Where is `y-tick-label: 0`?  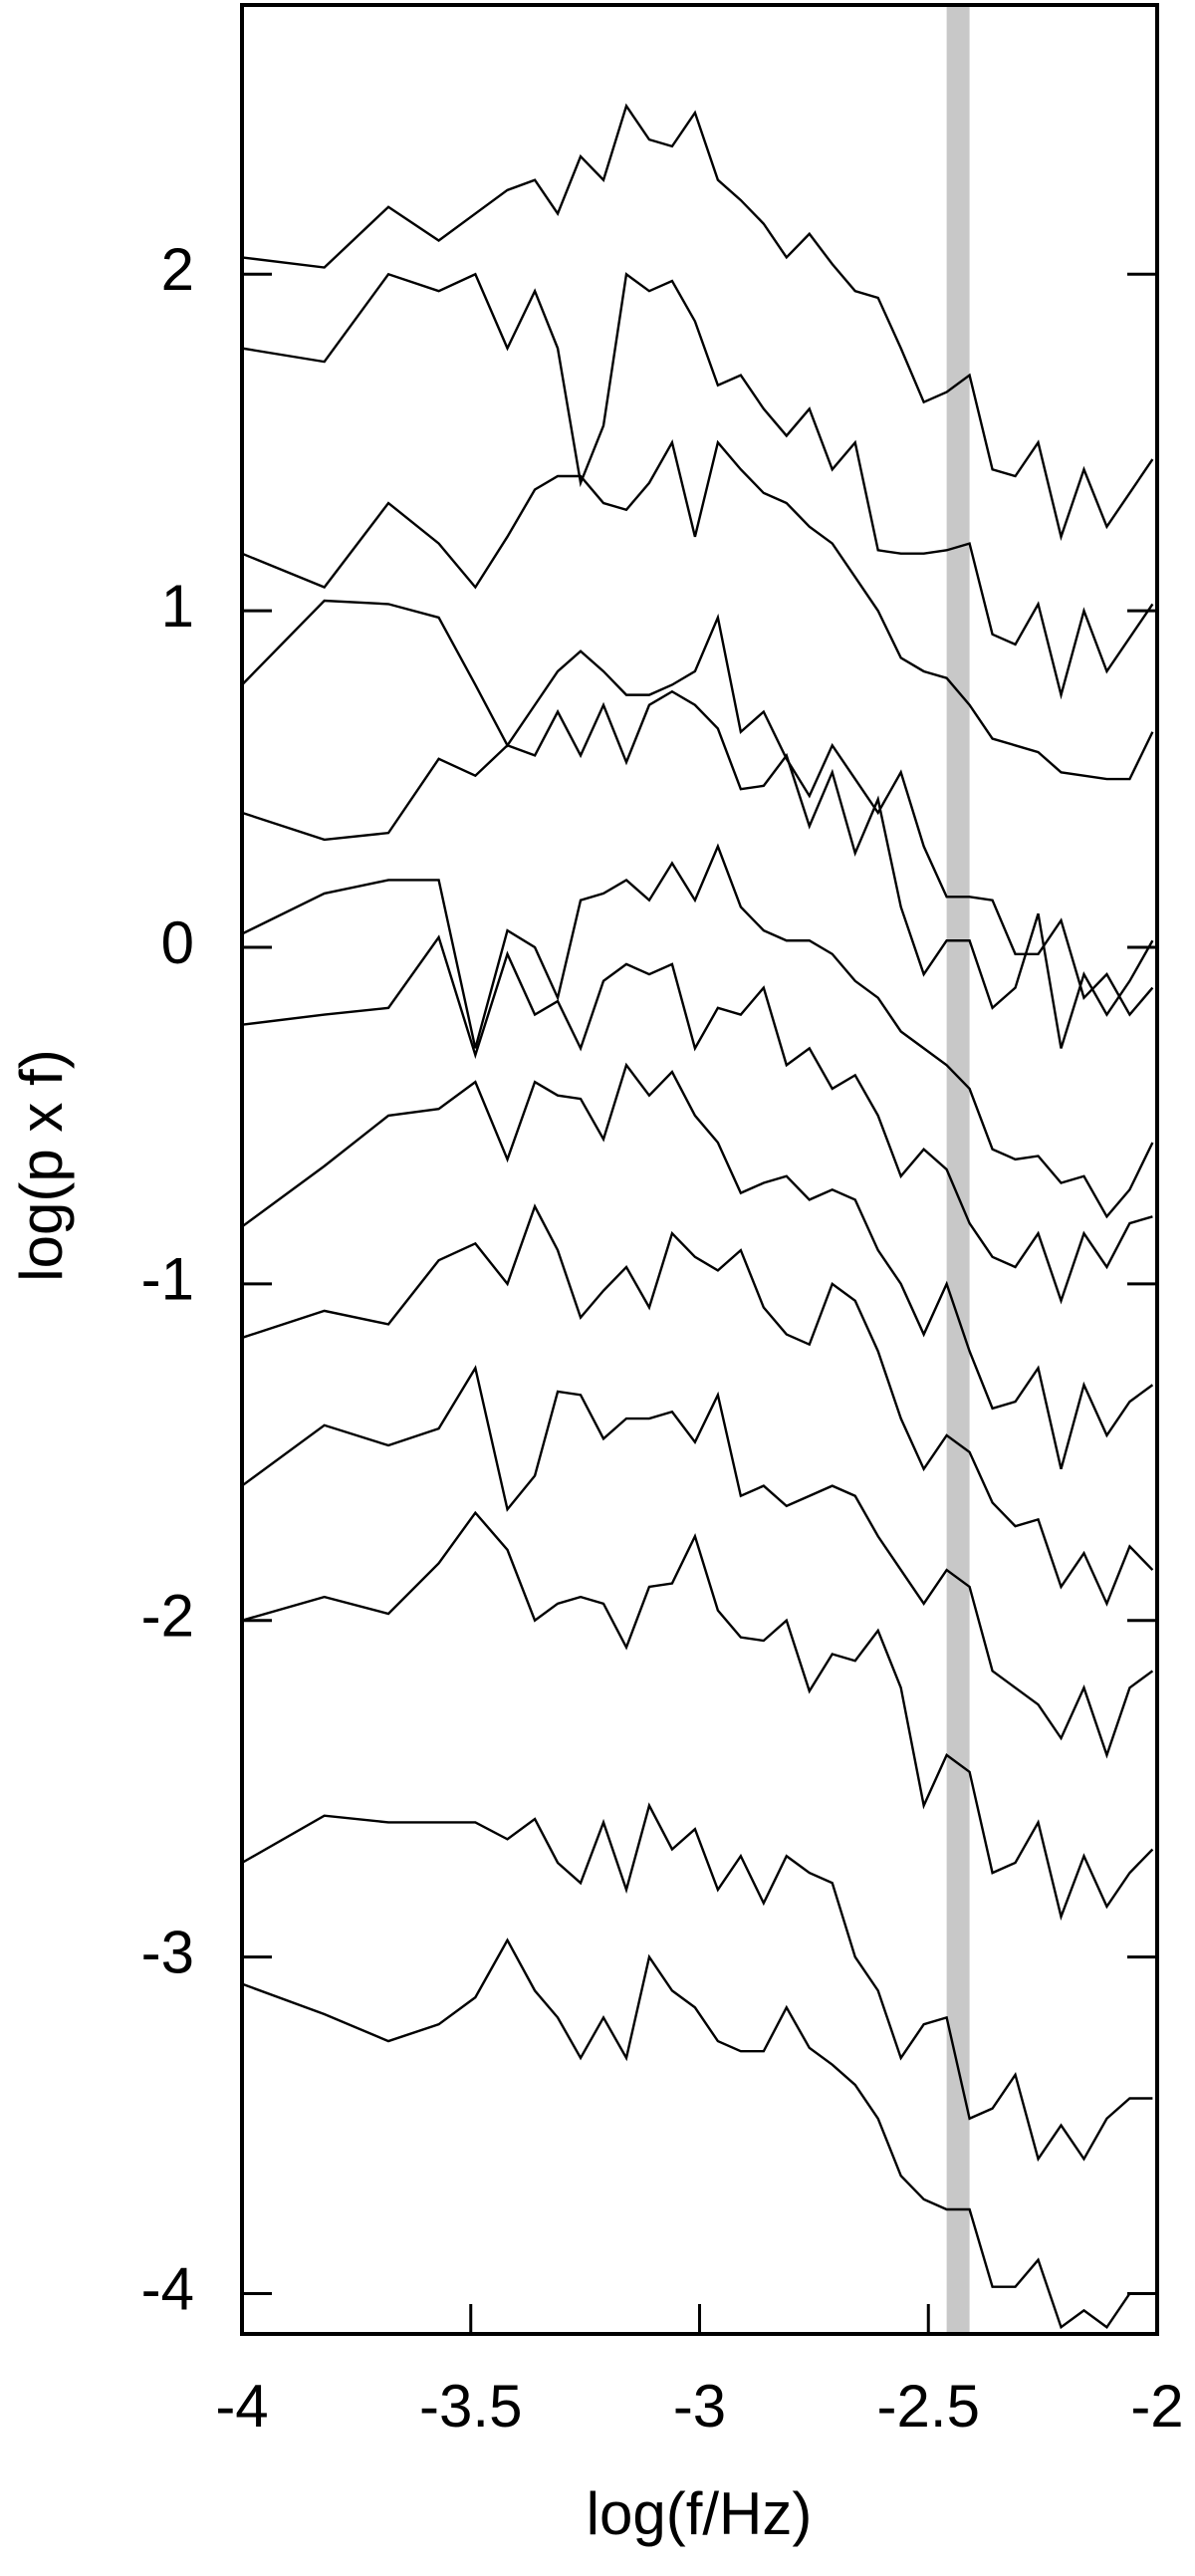
y-tick-label: 0 is located at coordinates (177, 942).